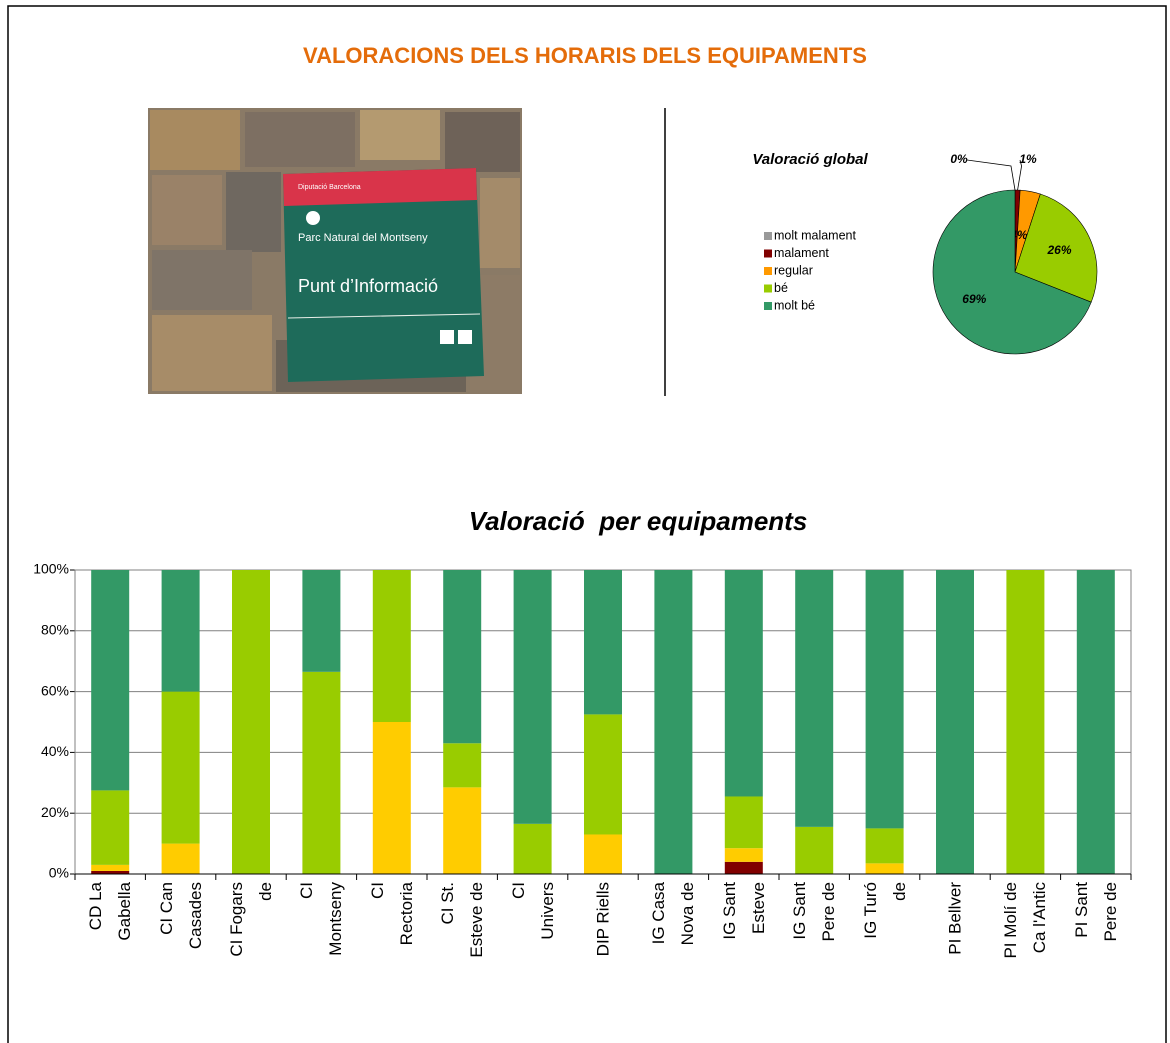 Image resolution: width=1170 pixels, height=1043 pixels. I want to click on y-tick-label: 100%, so click(51, 569).